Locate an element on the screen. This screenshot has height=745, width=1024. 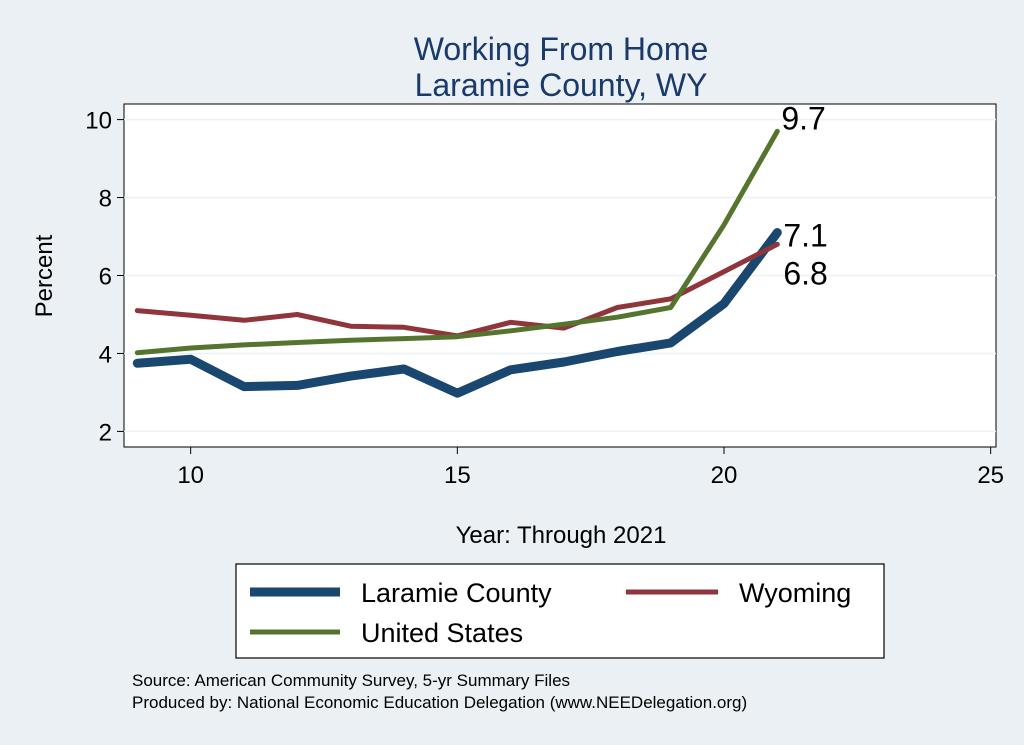
legend-label-wyoming: Wyoming is located at coordinates (795, 593).